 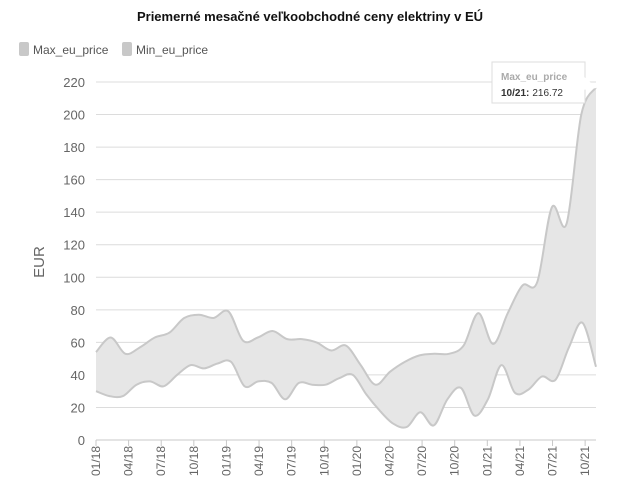 I want to click on legend-label-max: Max_eu_price, so click(x=71, y=50).